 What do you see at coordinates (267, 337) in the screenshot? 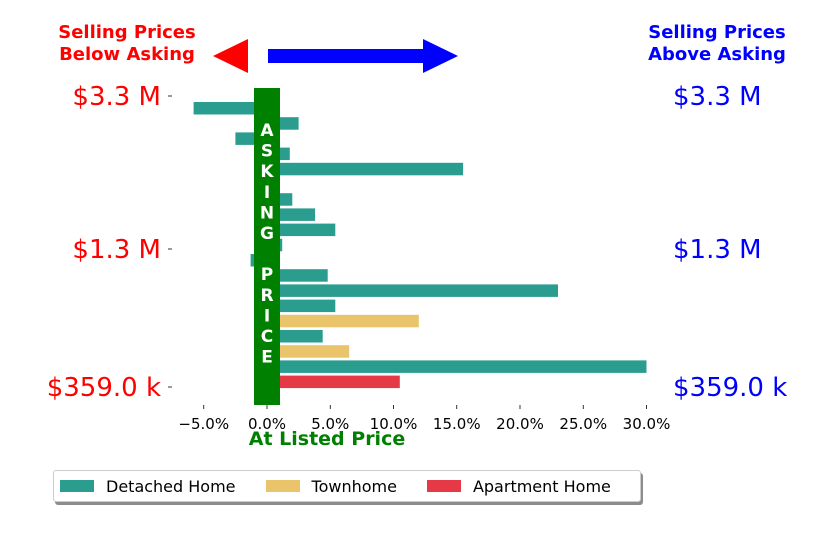
I see `band-letter: C` at bounding box center [267, 337].